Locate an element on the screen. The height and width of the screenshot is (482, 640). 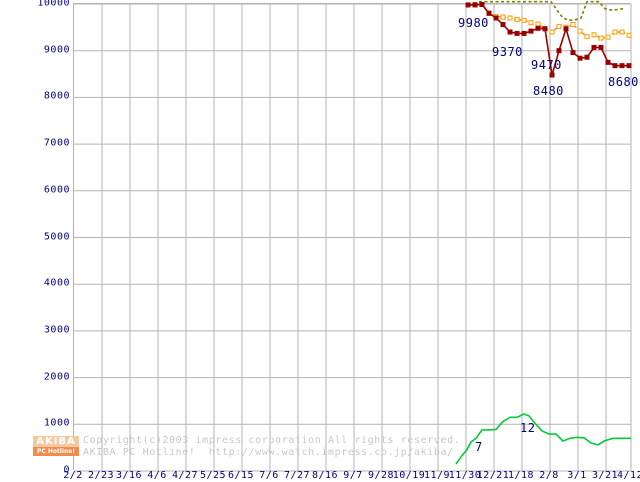
series-shop-count is located at coordinates (543, 439).